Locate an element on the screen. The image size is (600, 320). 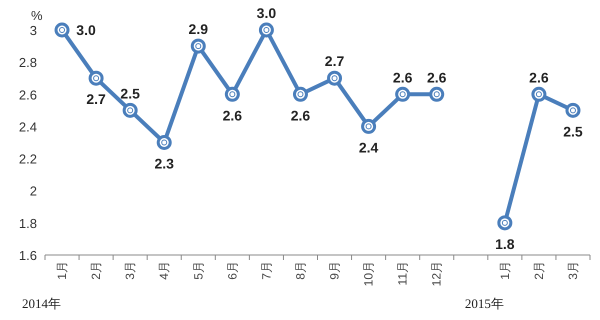
x-tick-label: 6月 is located at coordinates (232, 270).